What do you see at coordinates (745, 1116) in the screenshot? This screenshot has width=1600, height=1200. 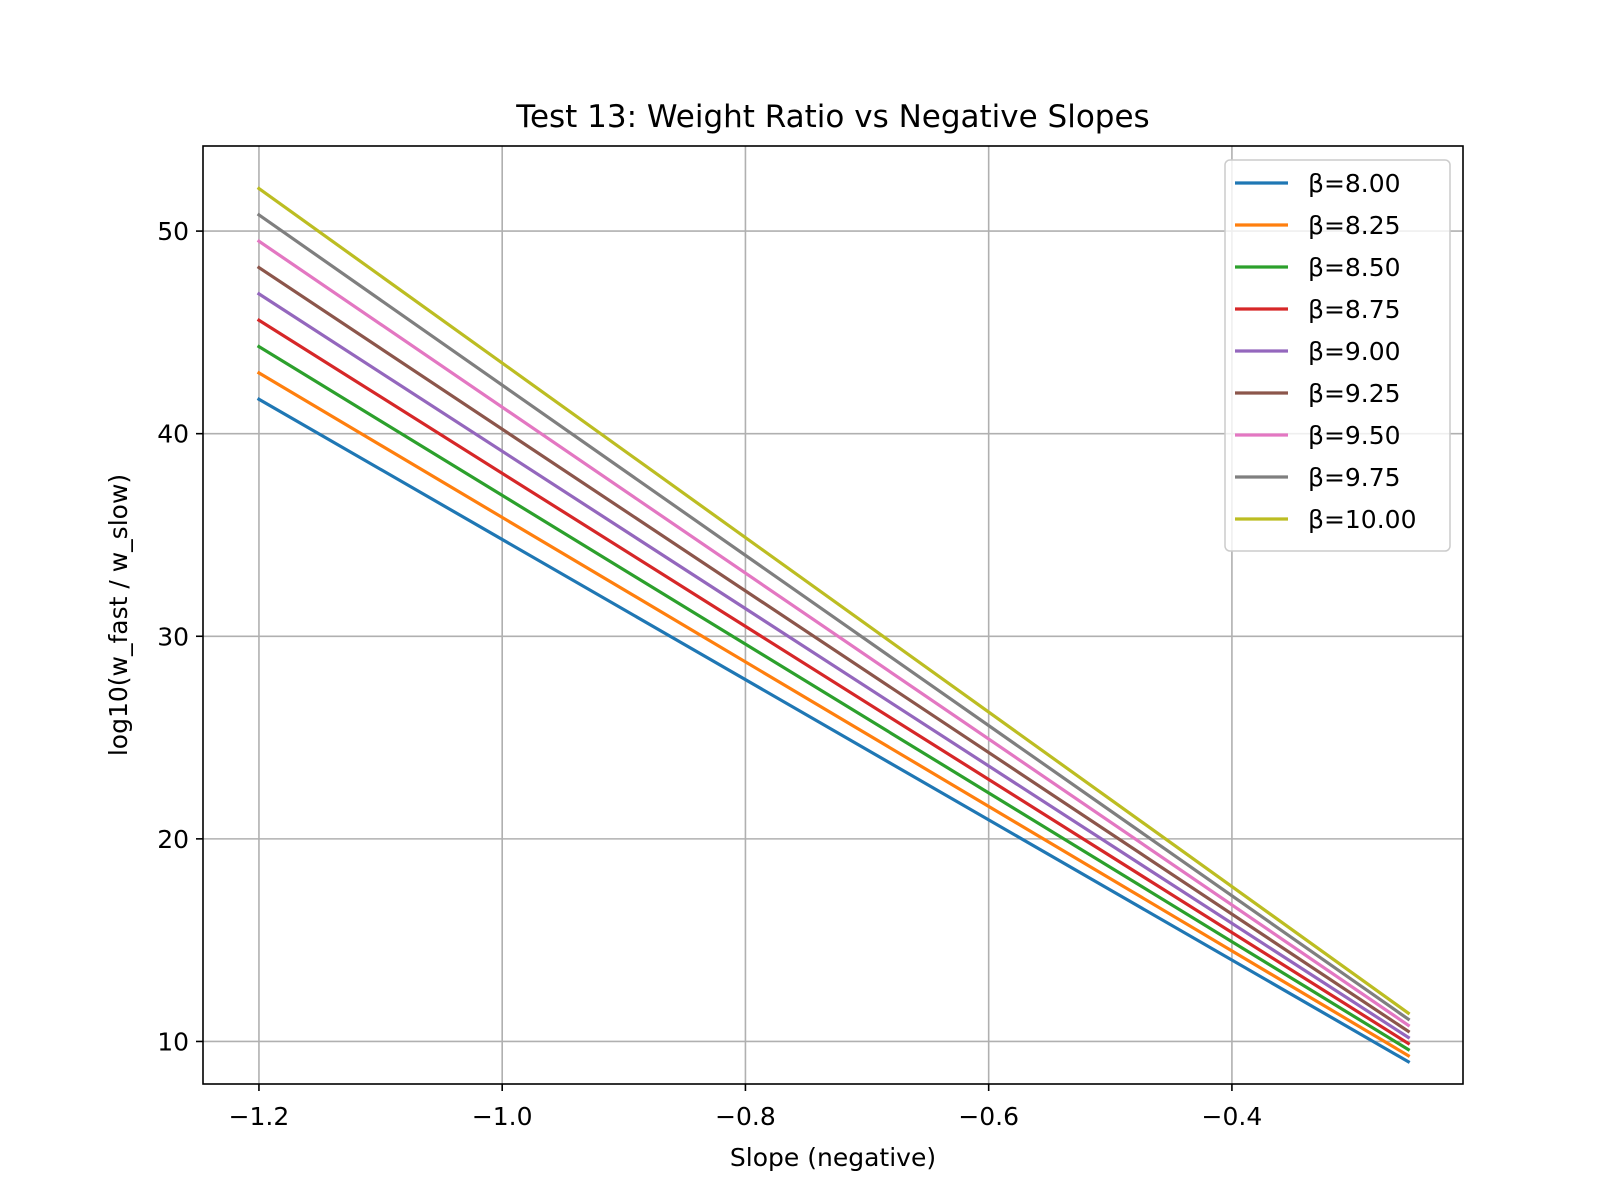 I see `x-tick-label: −0.8` at bounding box center [745, 1116].